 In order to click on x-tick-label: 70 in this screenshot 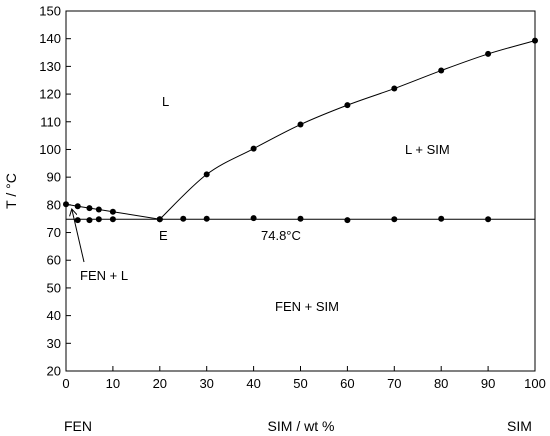, I will do `click(394, 383)`.